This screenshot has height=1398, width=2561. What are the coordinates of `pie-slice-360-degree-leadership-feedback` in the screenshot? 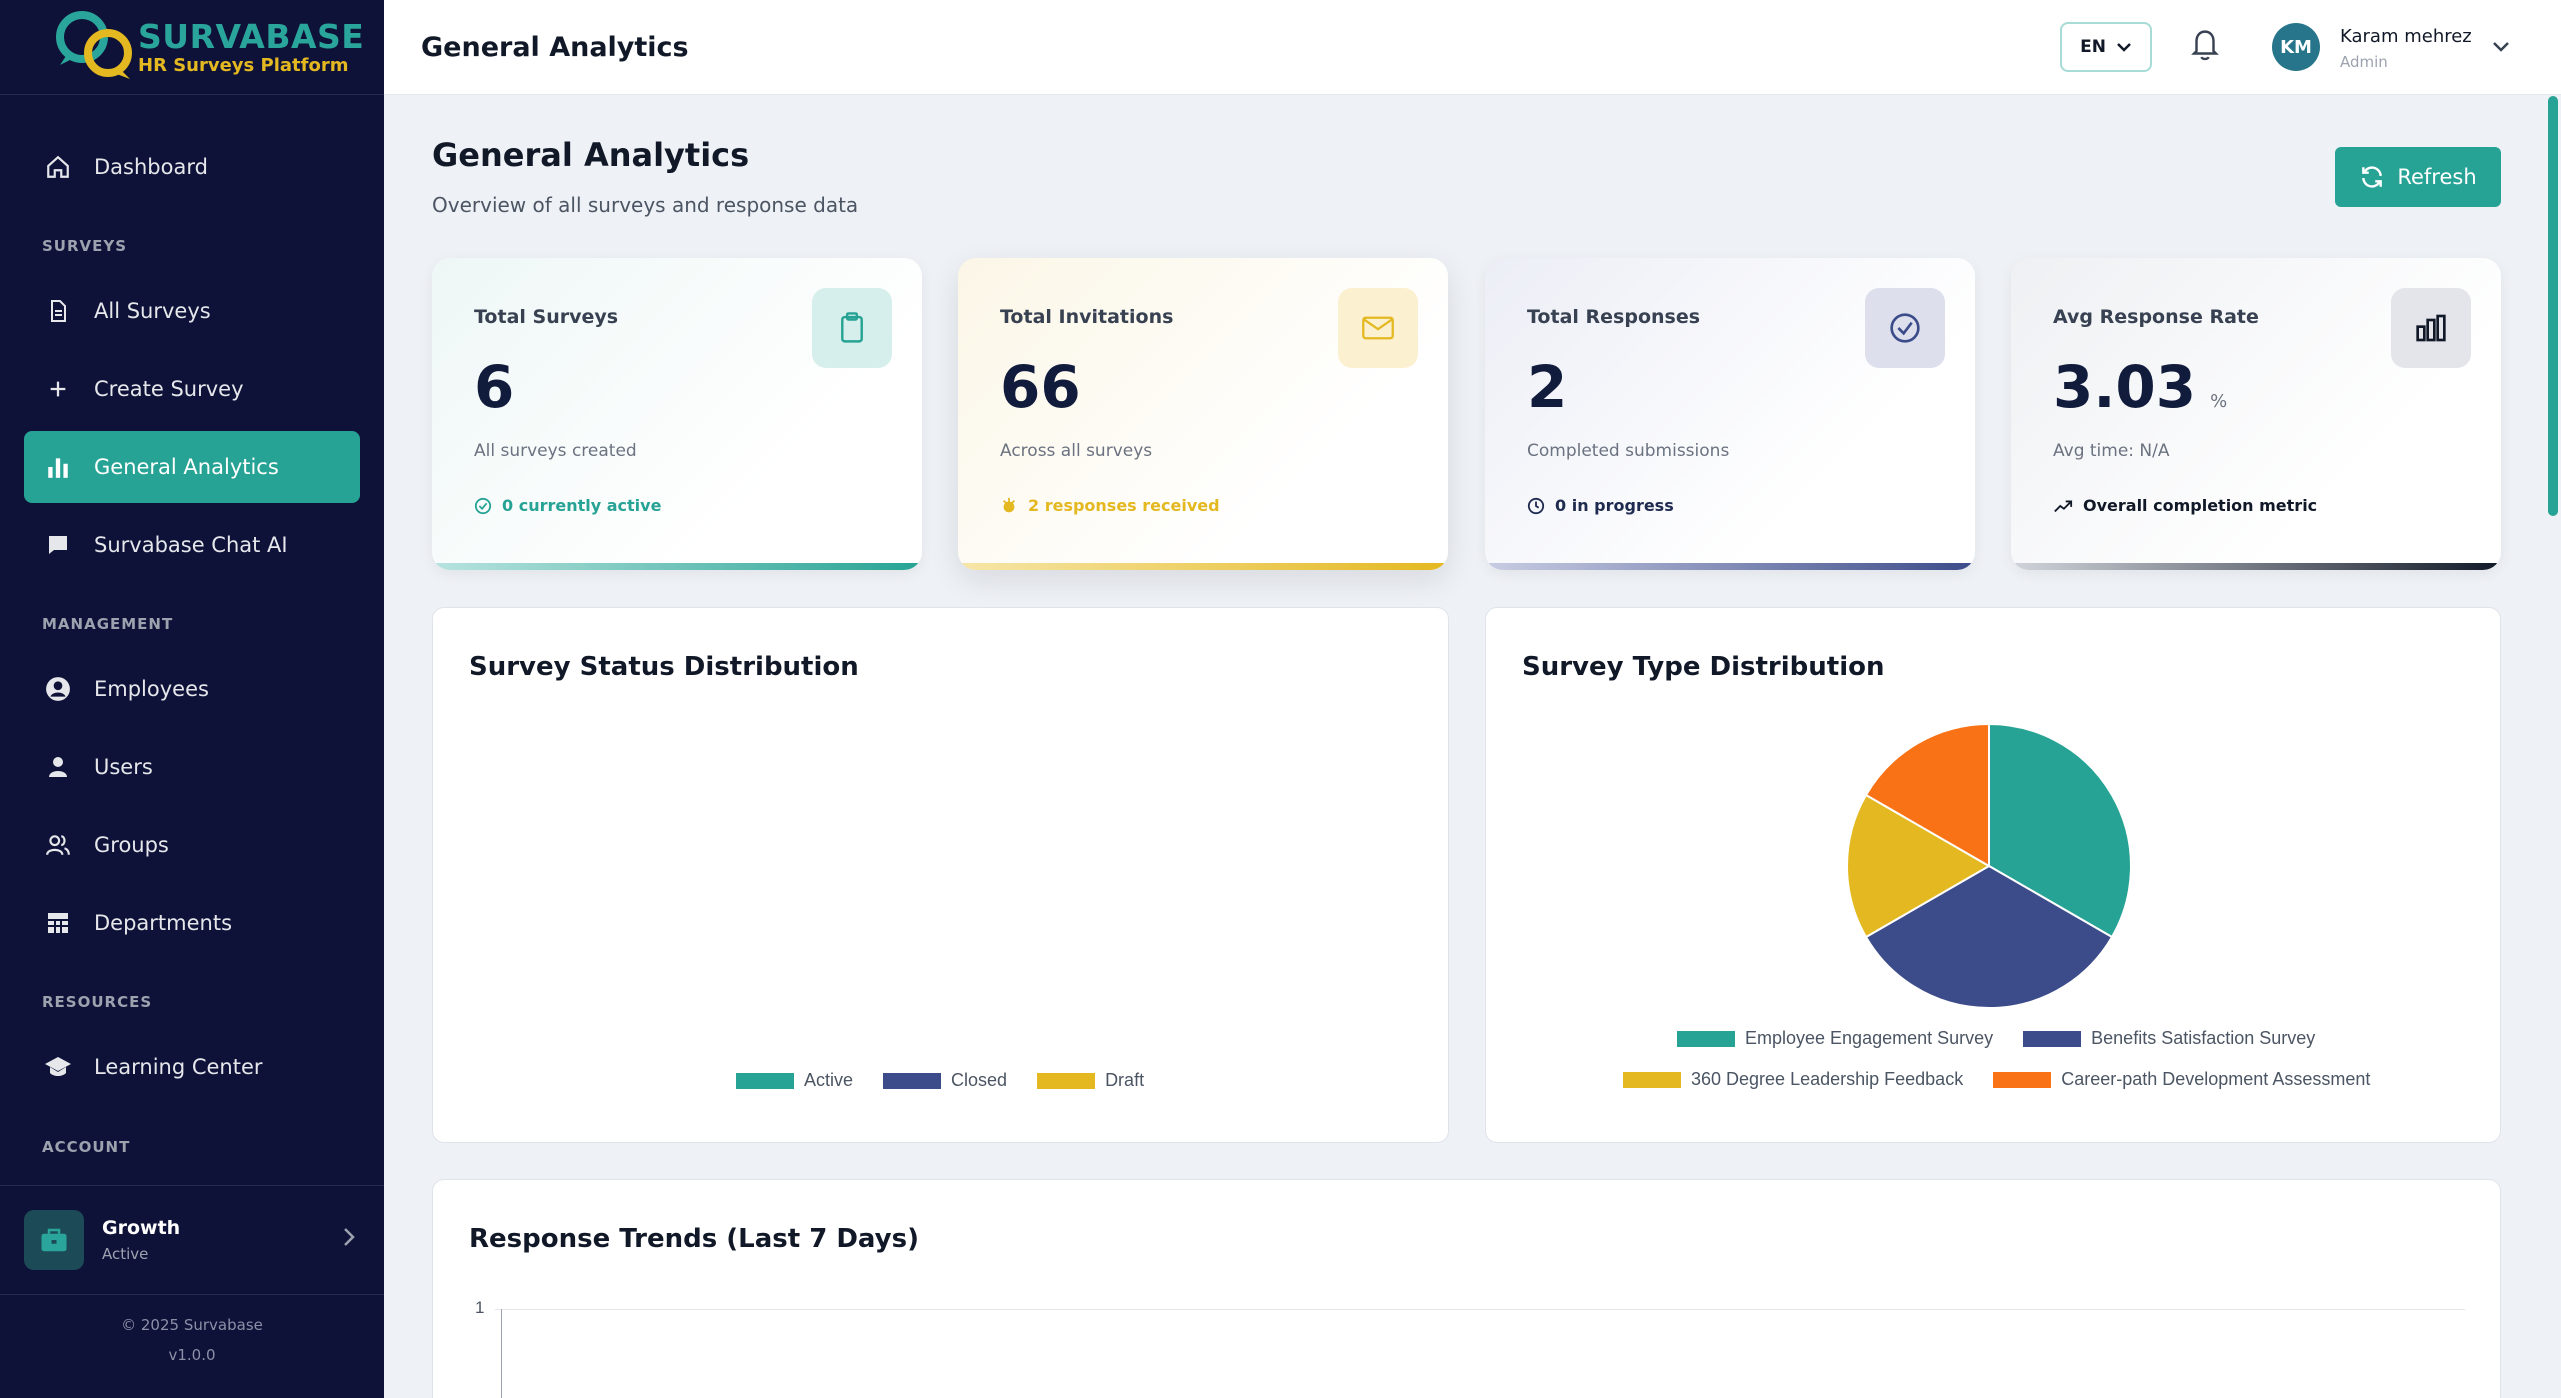 It's located at (1919, 866).